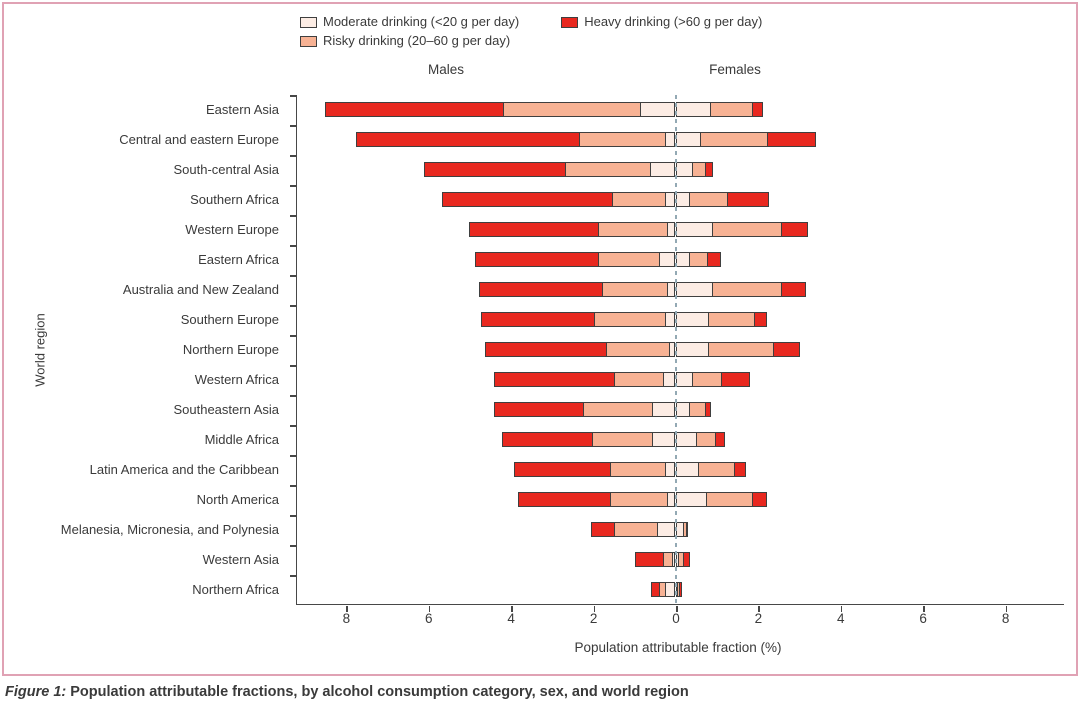 This screenshot has width=1080, height=710. I want to click on region-label: Southern Europe, so click(229, 319).